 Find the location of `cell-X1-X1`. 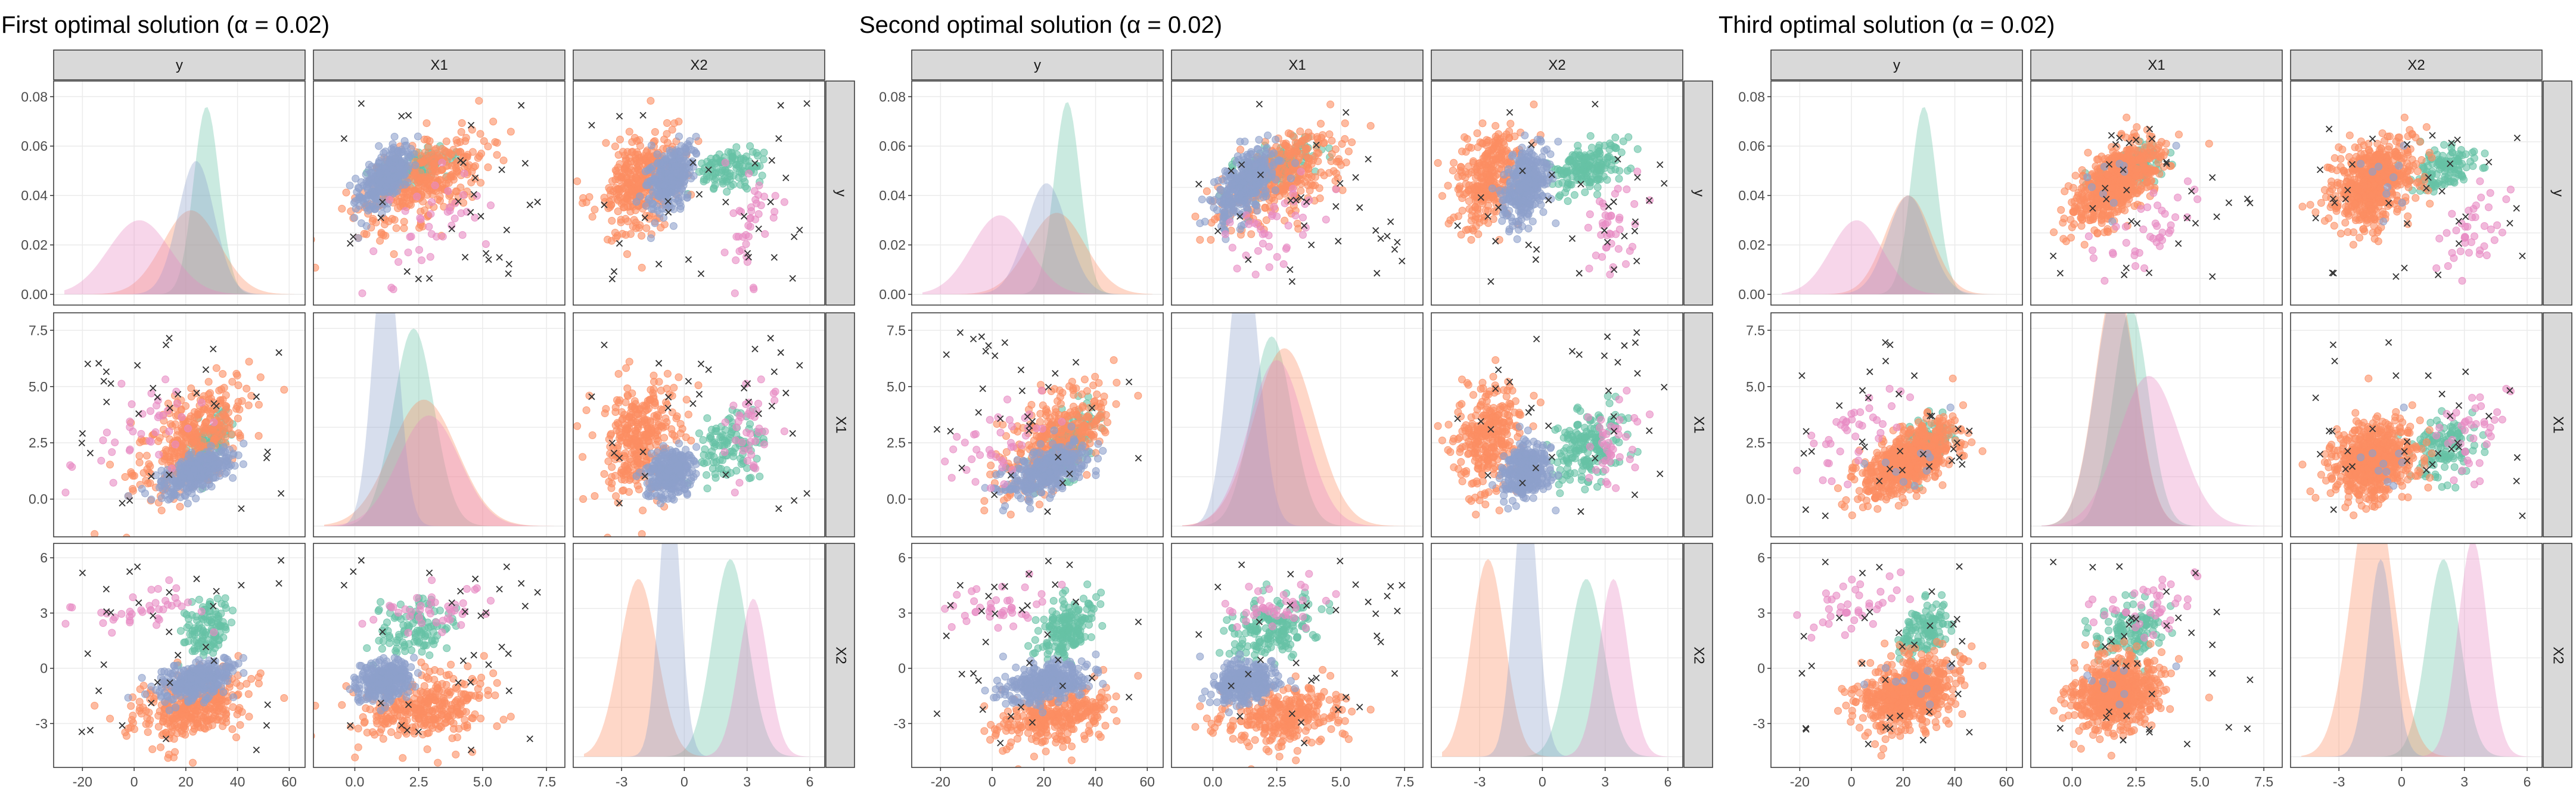

cell-X1-X1 is located at coordinates (439, 424).